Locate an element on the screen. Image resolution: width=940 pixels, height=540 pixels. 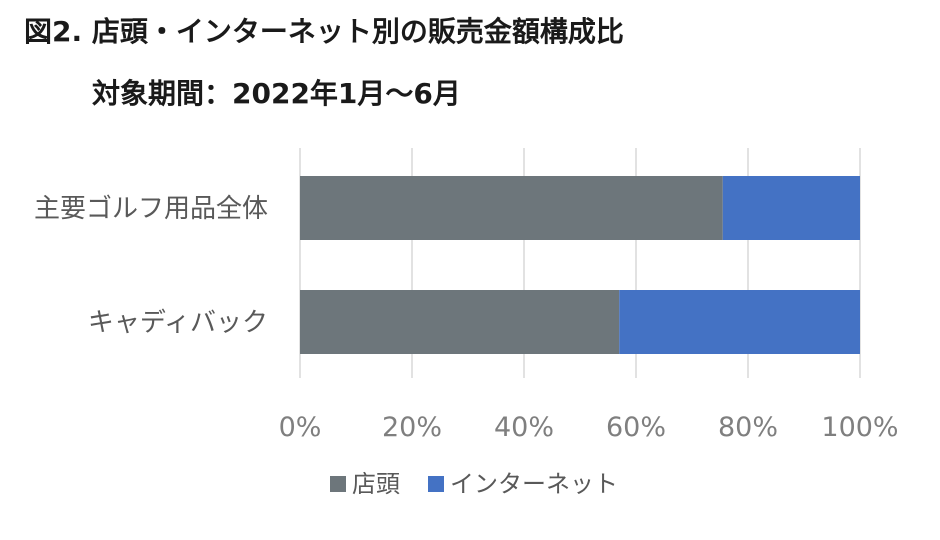
legend: 店頭 インターネット is located at coordinates (474, 484).